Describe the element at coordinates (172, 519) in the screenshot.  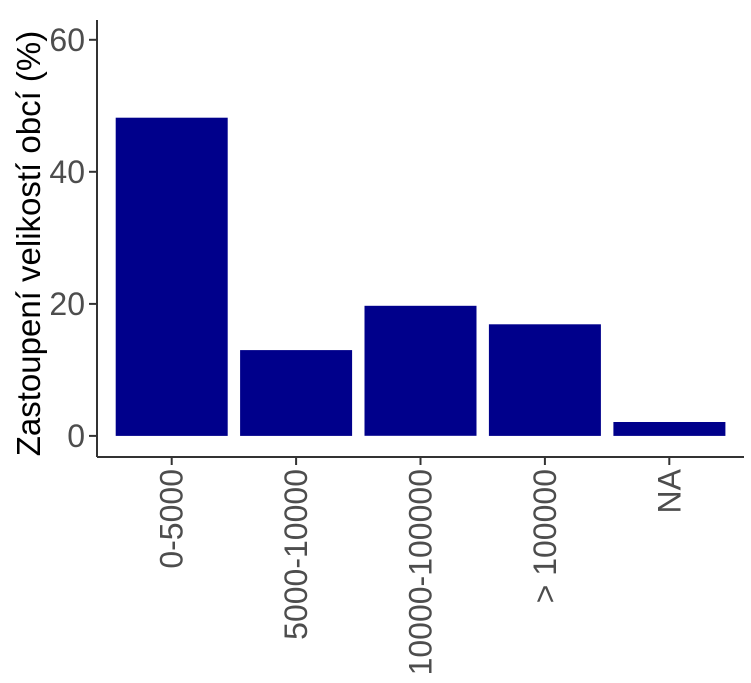
I see `x-tick-label-0: 0-5000` at that location.